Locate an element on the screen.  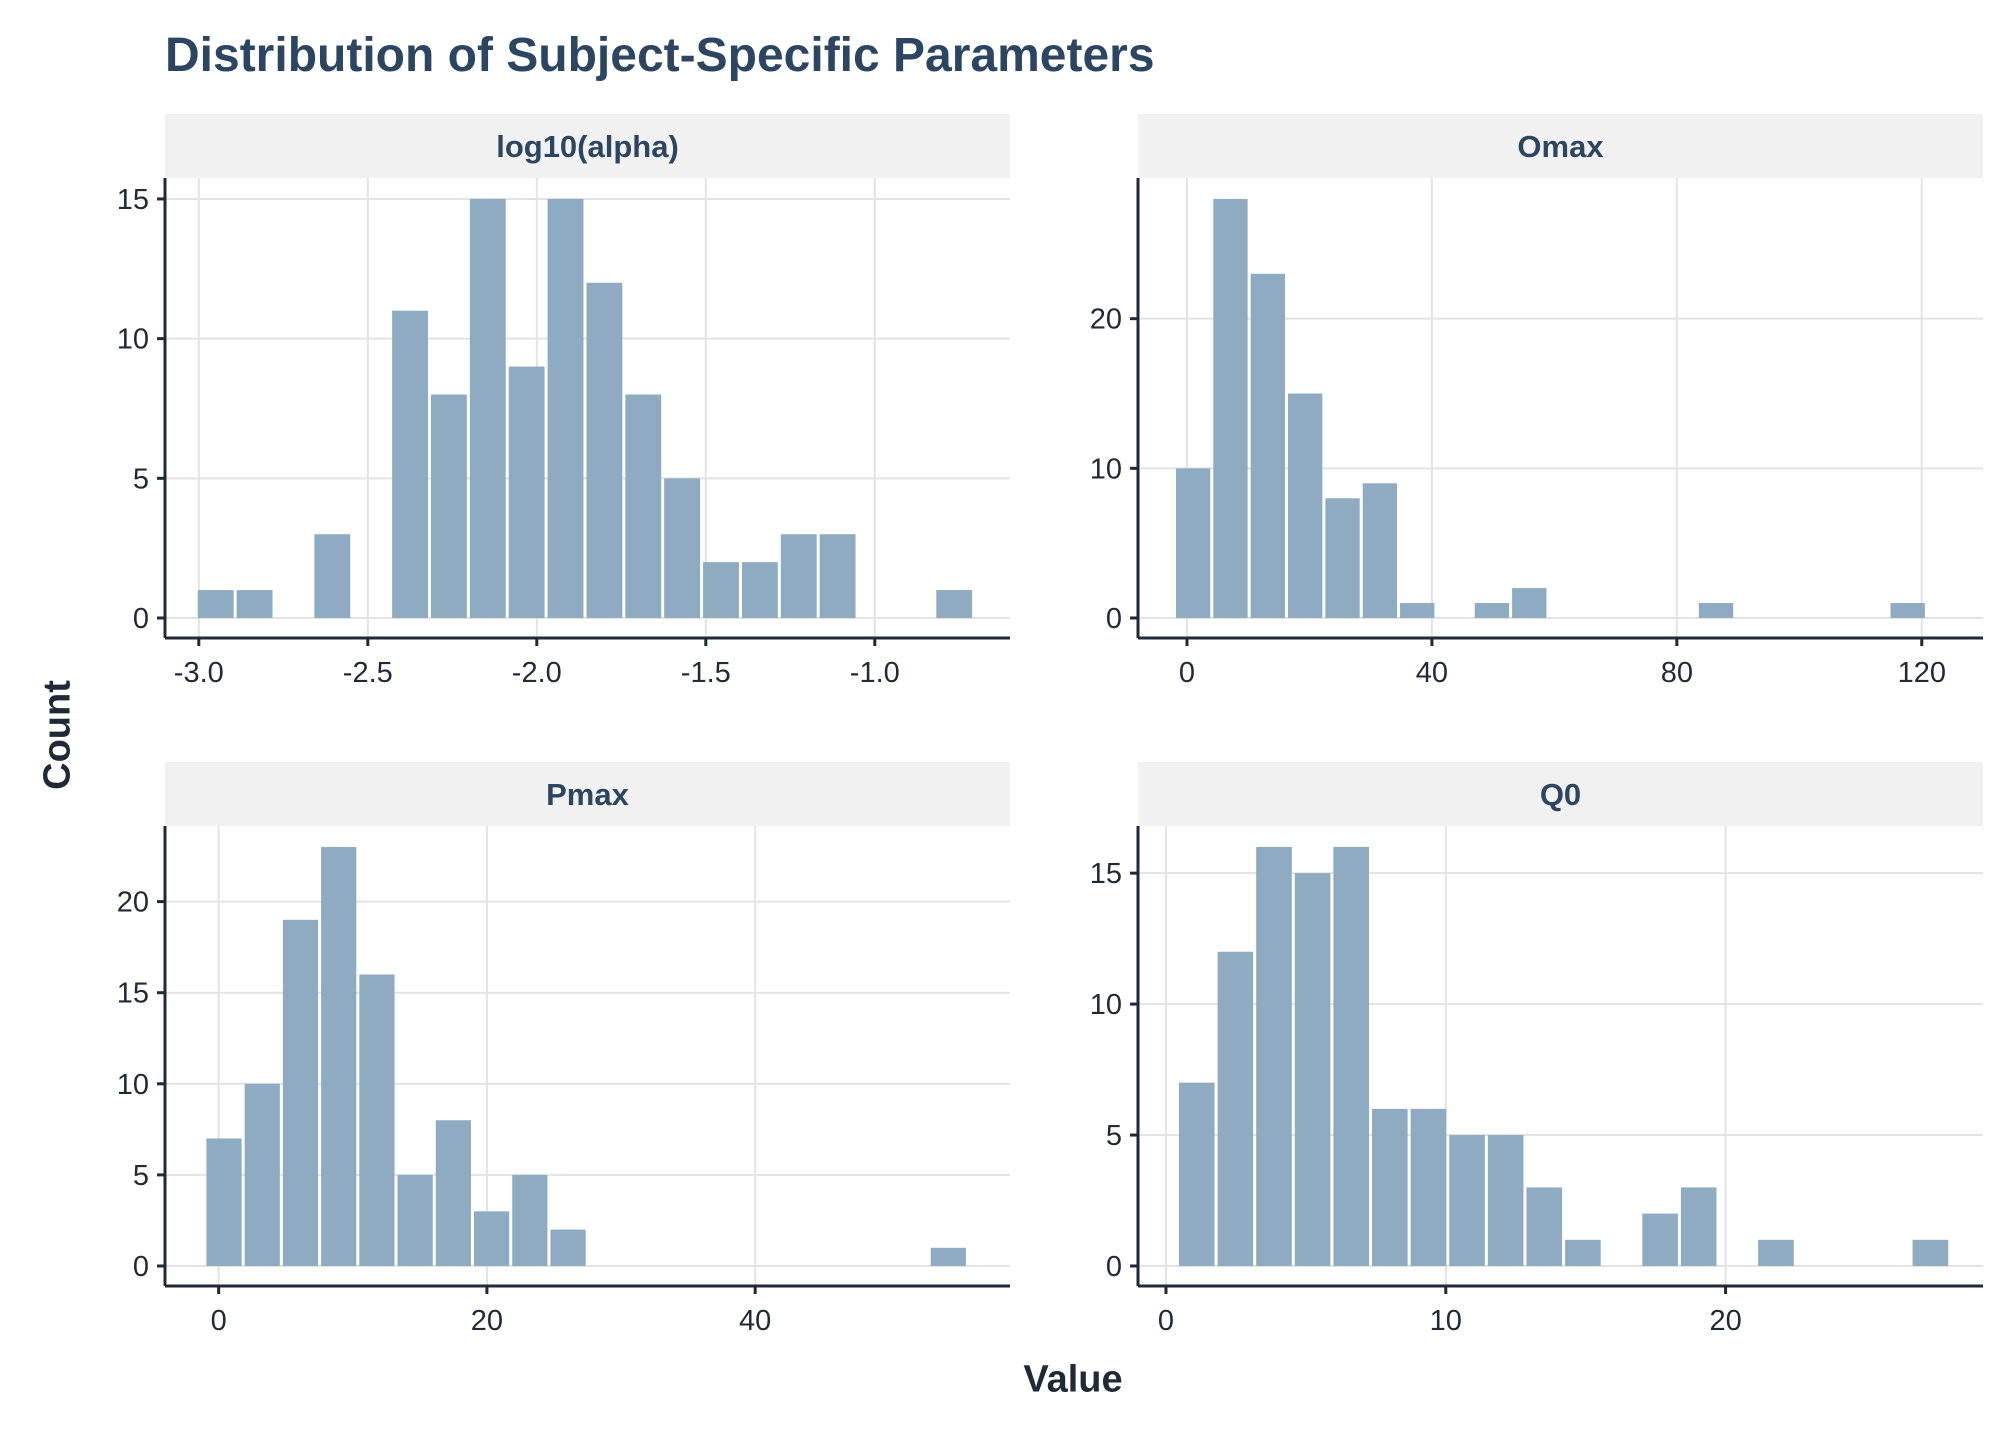
facet-strip-label: log10(alpha) is located at coordinates (587, 146).